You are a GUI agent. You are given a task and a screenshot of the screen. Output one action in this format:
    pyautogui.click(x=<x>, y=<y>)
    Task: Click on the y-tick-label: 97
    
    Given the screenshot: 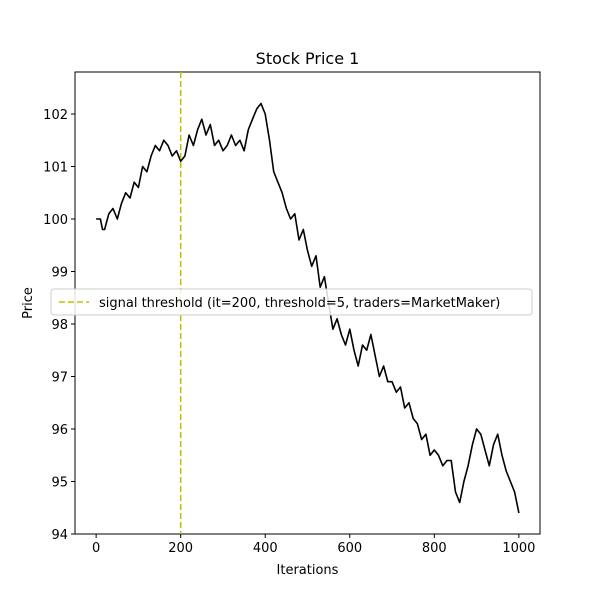 What is the action you would take?
    pyautogui.click(x=59, y=378)
    